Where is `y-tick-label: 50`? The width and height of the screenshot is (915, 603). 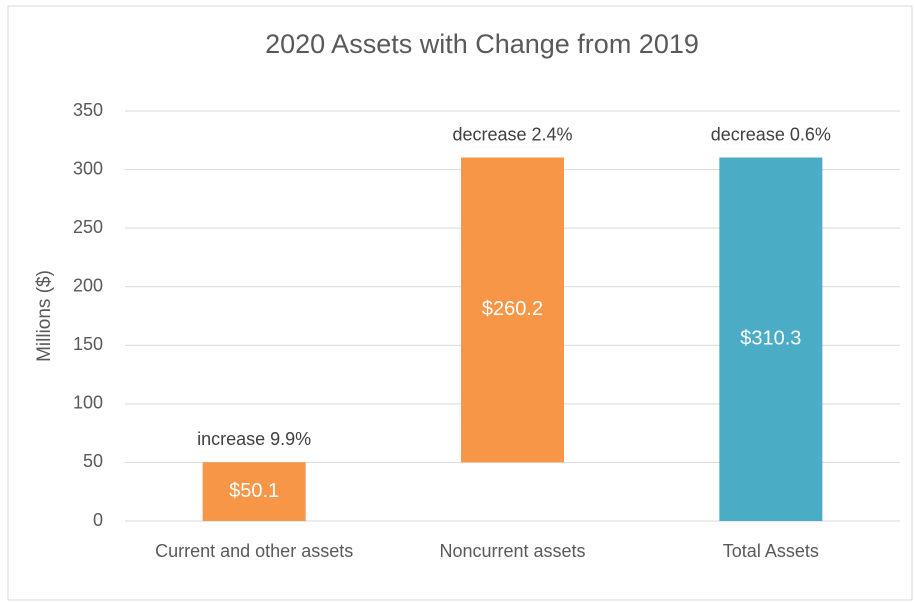
y-tick-label: 50 is located at coordinates (93, 461).